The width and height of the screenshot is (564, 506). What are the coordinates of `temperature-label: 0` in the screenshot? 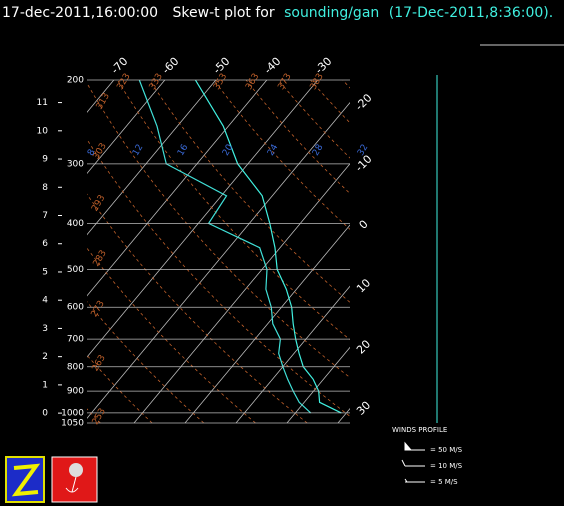 It's located at (364, 225).